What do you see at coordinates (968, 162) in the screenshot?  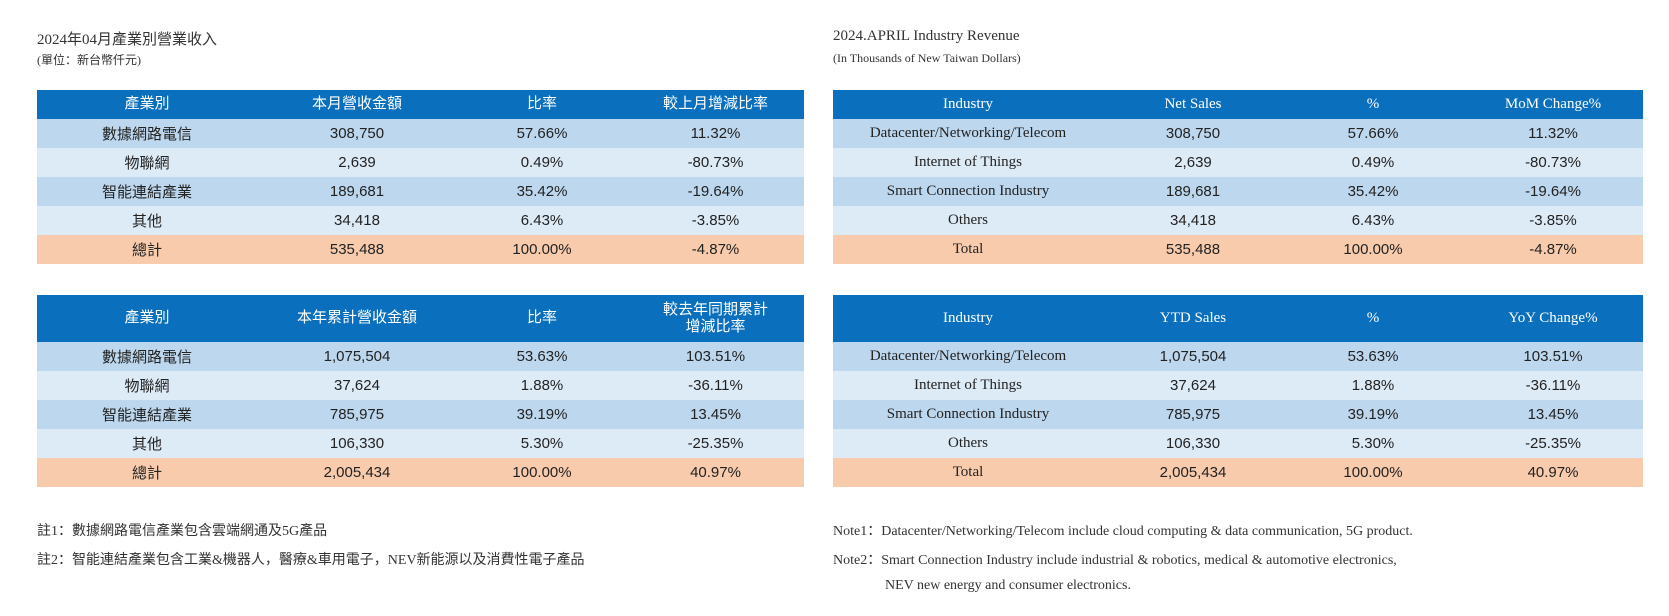 I see `industry-cell: Internet of Things` at bounding box center [968, 162].